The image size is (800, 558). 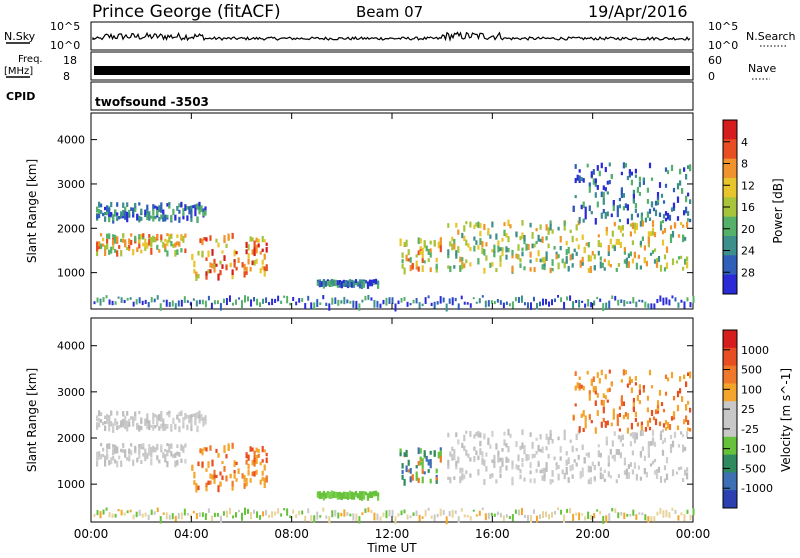 What do you see at coordinates (71, 346) in the screenshot?
I see `y-tick-label: 4000` at bounding box center [71, 346].